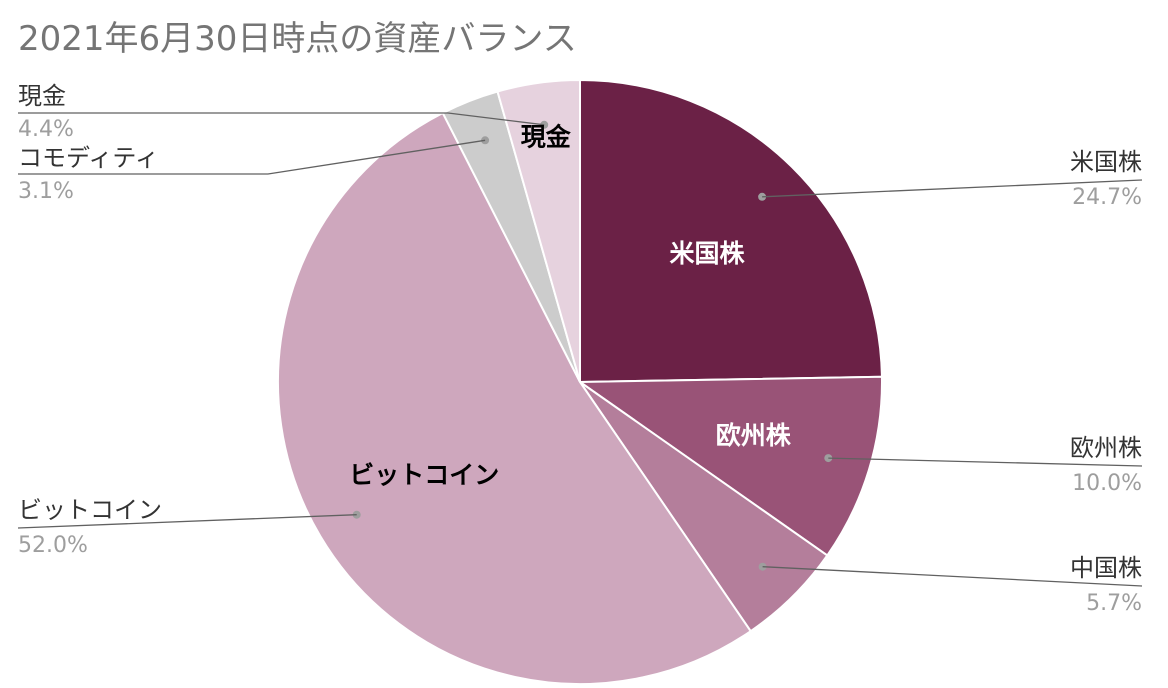 This screenshot has width=1168, height=688. I want to click on slice-inner-label-us-stocks: 米国株, so click(707, 253).